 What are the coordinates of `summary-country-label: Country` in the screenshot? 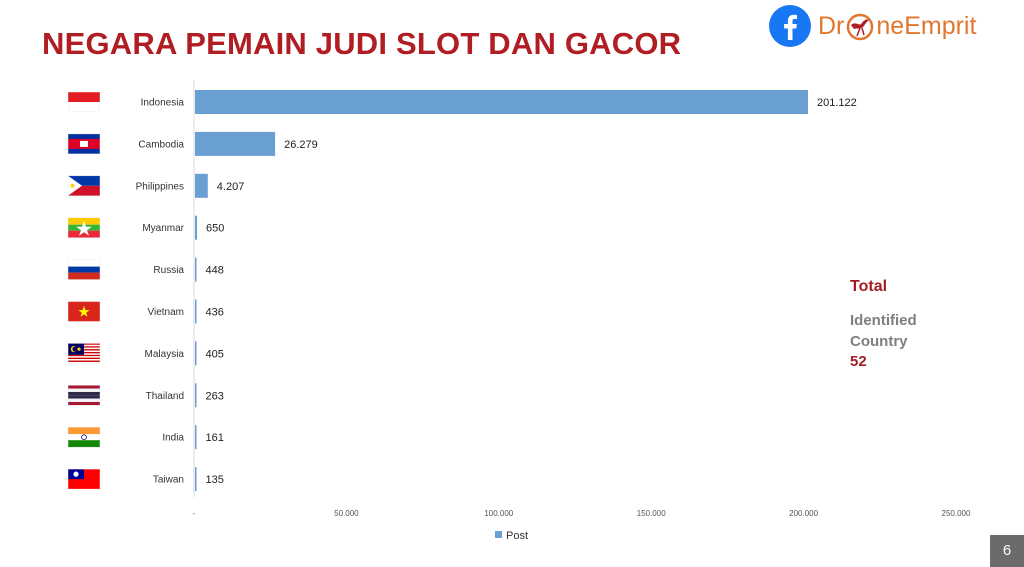 It's located at (879, 341).